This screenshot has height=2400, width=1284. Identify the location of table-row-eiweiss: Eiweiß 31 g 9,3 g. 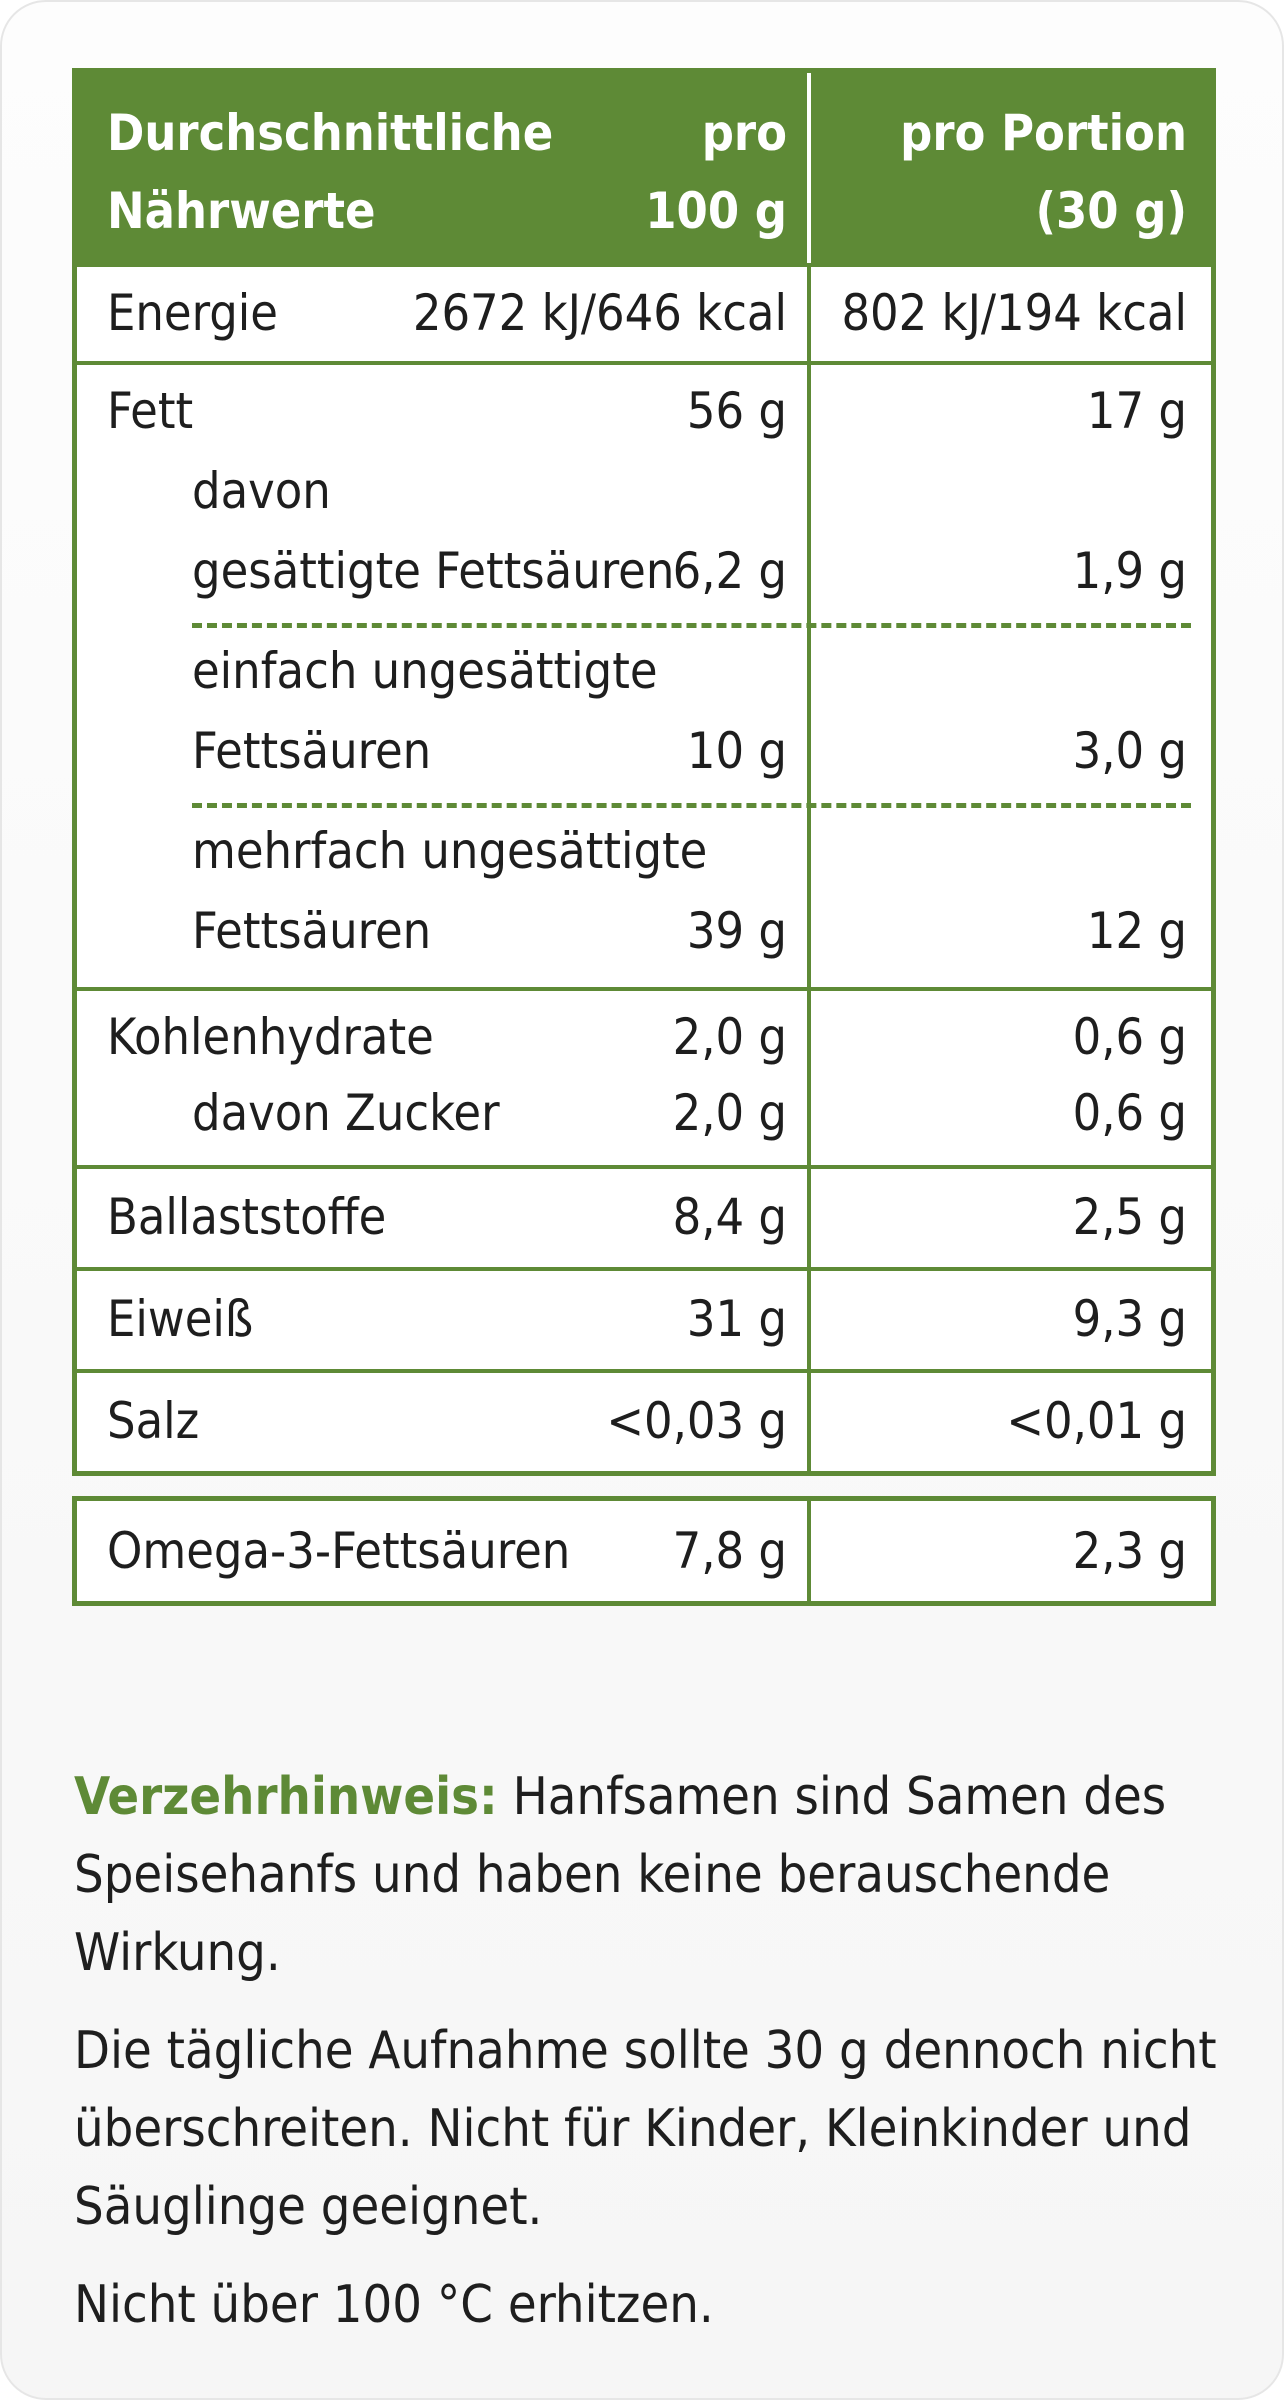
(644, 1318).